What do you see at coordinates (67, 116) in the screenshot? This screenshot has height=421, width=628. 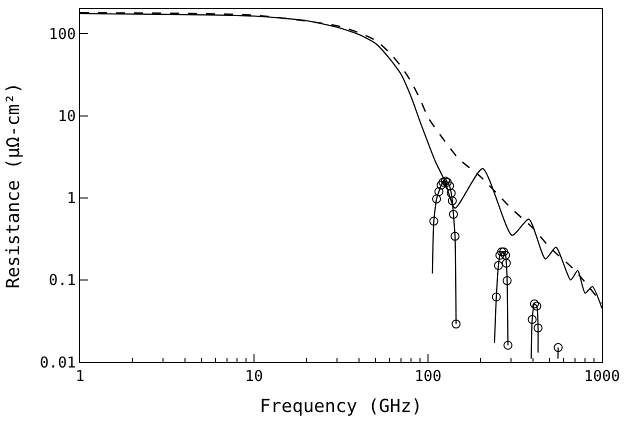 I see `y-tick-label: 10` at bounding box center [67, 116].